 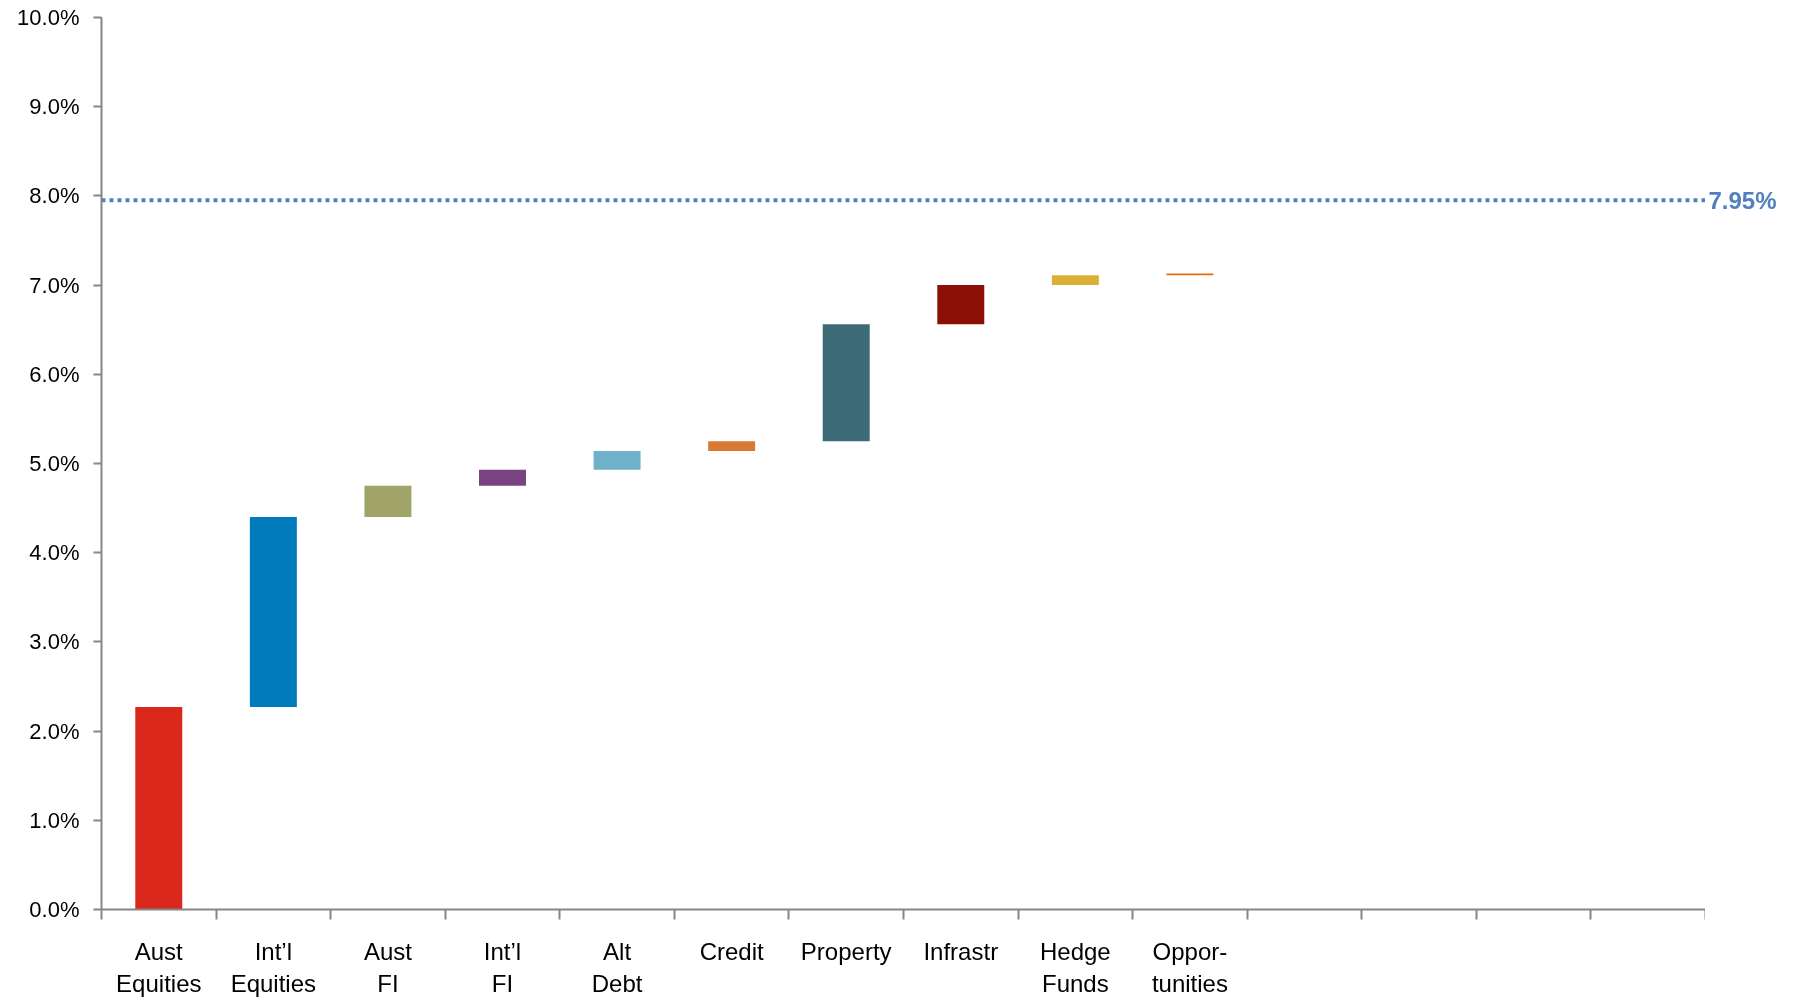 I want to click on x-tick-label: Hedge Funds, so click(x=1075, y=967).